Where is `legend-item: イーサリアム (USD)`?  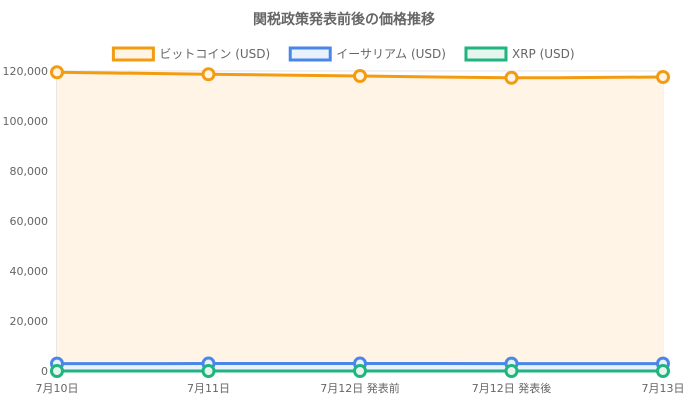 legend-item: イーサリアム (USD) is located at coordinates (367, 54).